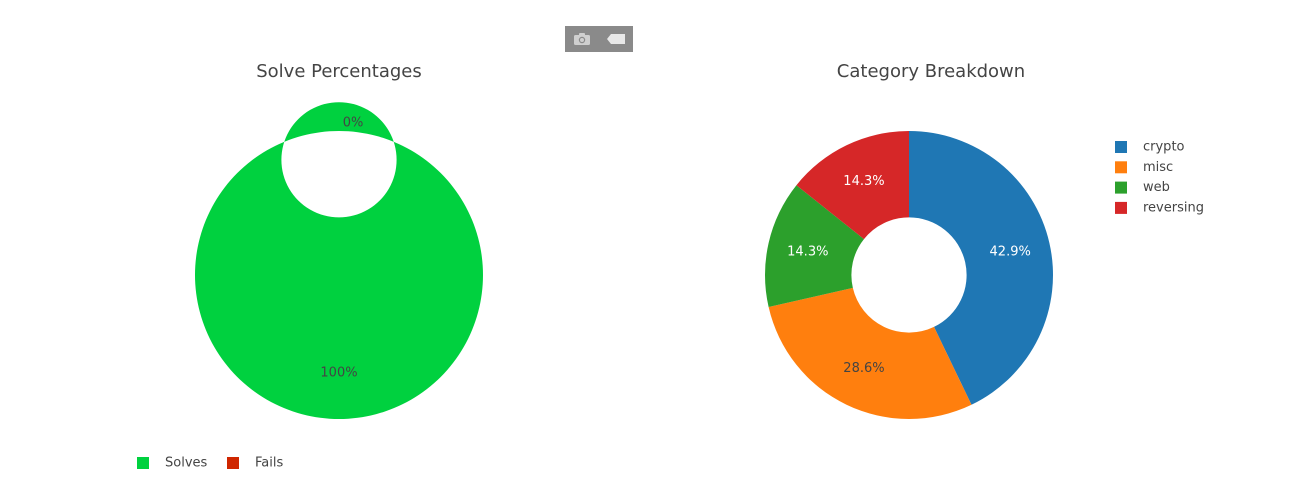  I want to click on pie-slice-solves, so click(338, 260).